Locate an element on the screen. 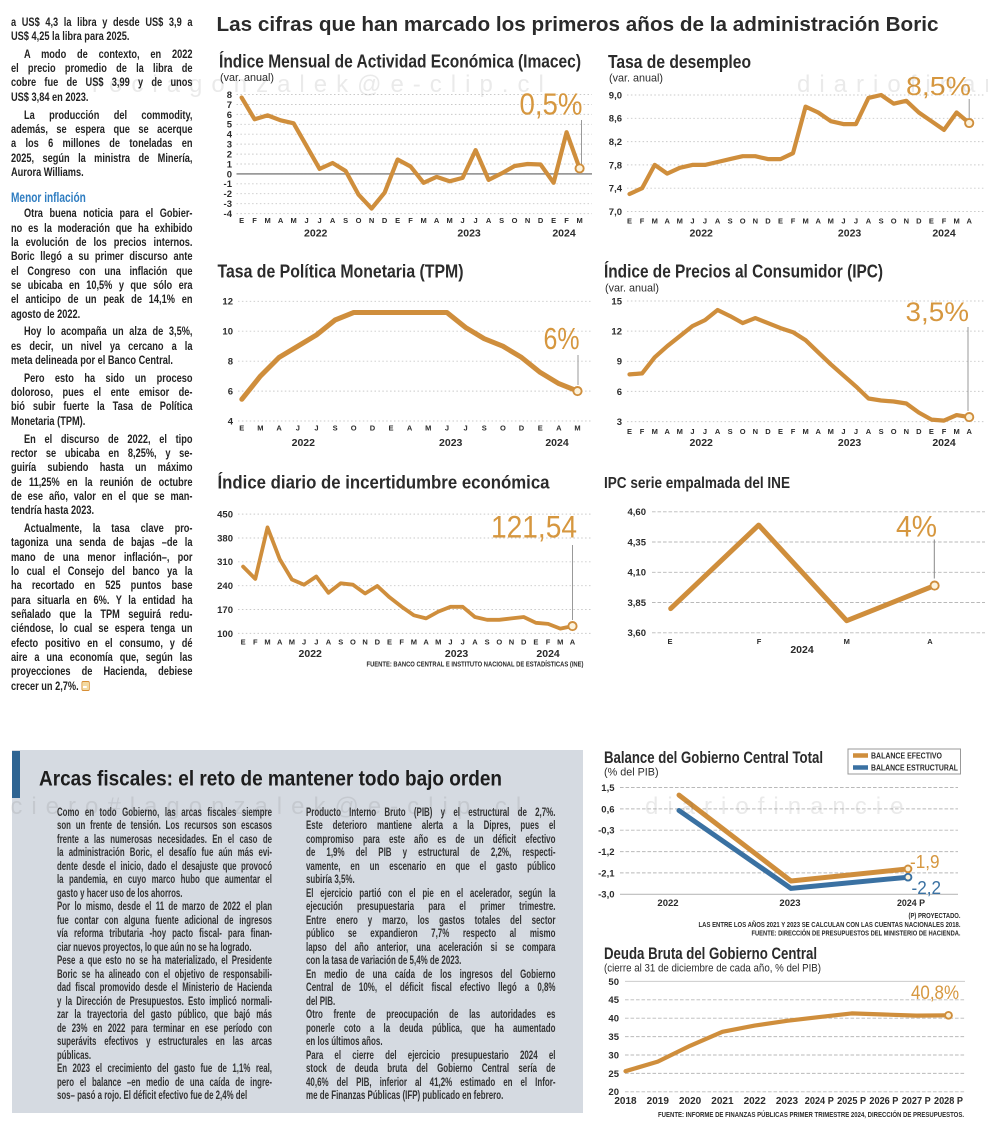  svg-text: 7,4 is located at coordinates (616, 189).